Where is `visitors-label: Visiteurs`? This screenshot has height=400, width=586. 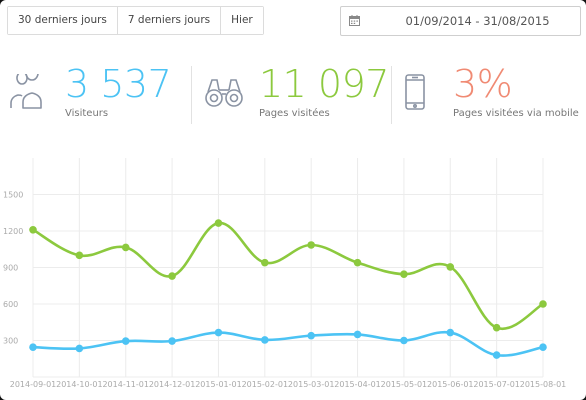 visitors-label: Visiteurs is located at coordinates (87, 113).